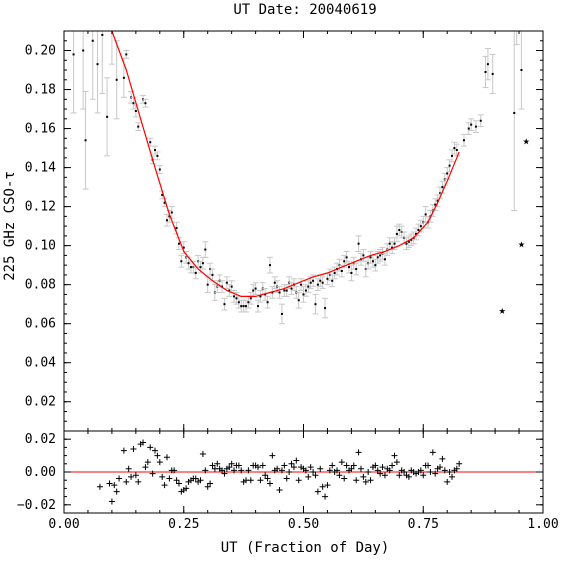 The height and width of the screenshot is (574, 574). I want to click on y-tick-label: 0.00, so click(40, 472).